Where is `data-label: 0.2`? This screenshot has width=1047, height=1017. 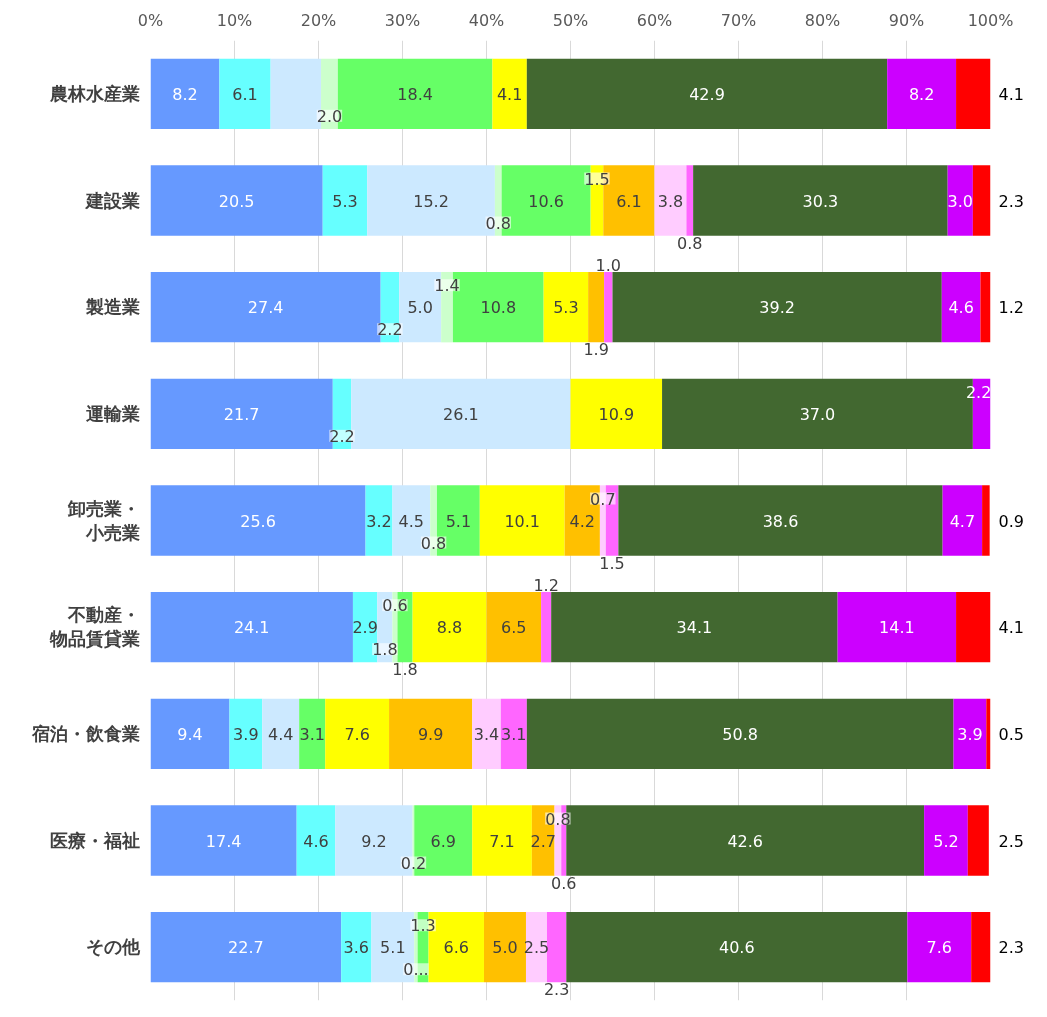
data-label: 0.2 is located at coordinates (413, 863).